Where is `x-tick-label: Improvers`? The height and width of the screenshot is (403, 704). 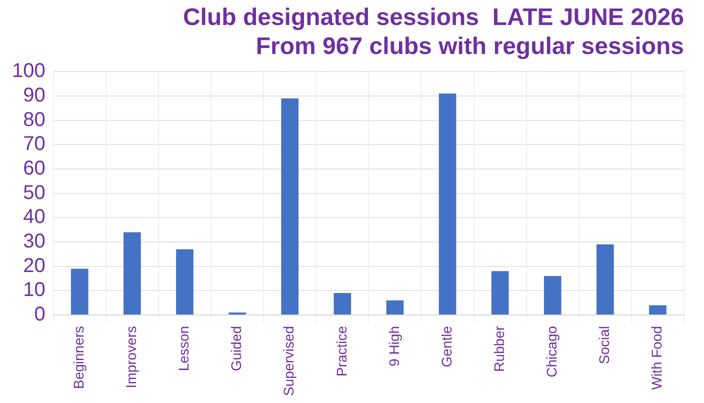
x-tick-label: Improvers is located at coordinates (131, 357).